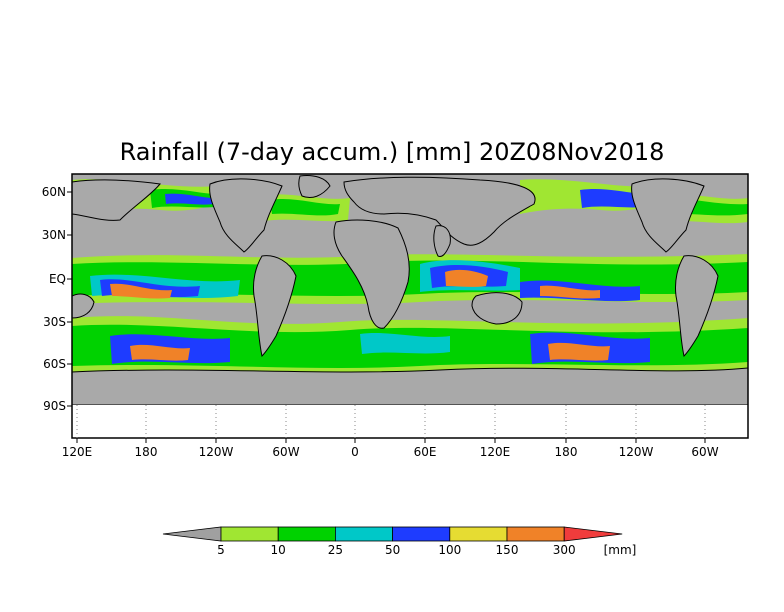  Describe the element at coordinates (392, 550) in the screenshot. I see `colorbar-tick-label: 50` at that location.